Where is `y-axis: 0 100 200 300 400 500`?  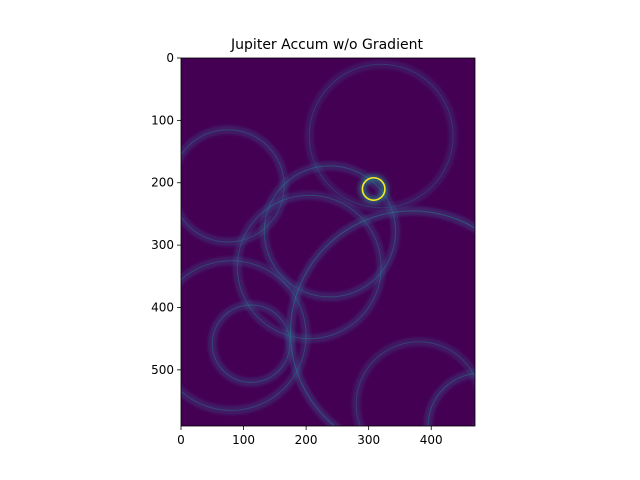 y-axis: 0 100 200 300 400 500 is located at coordinates (166, 214).